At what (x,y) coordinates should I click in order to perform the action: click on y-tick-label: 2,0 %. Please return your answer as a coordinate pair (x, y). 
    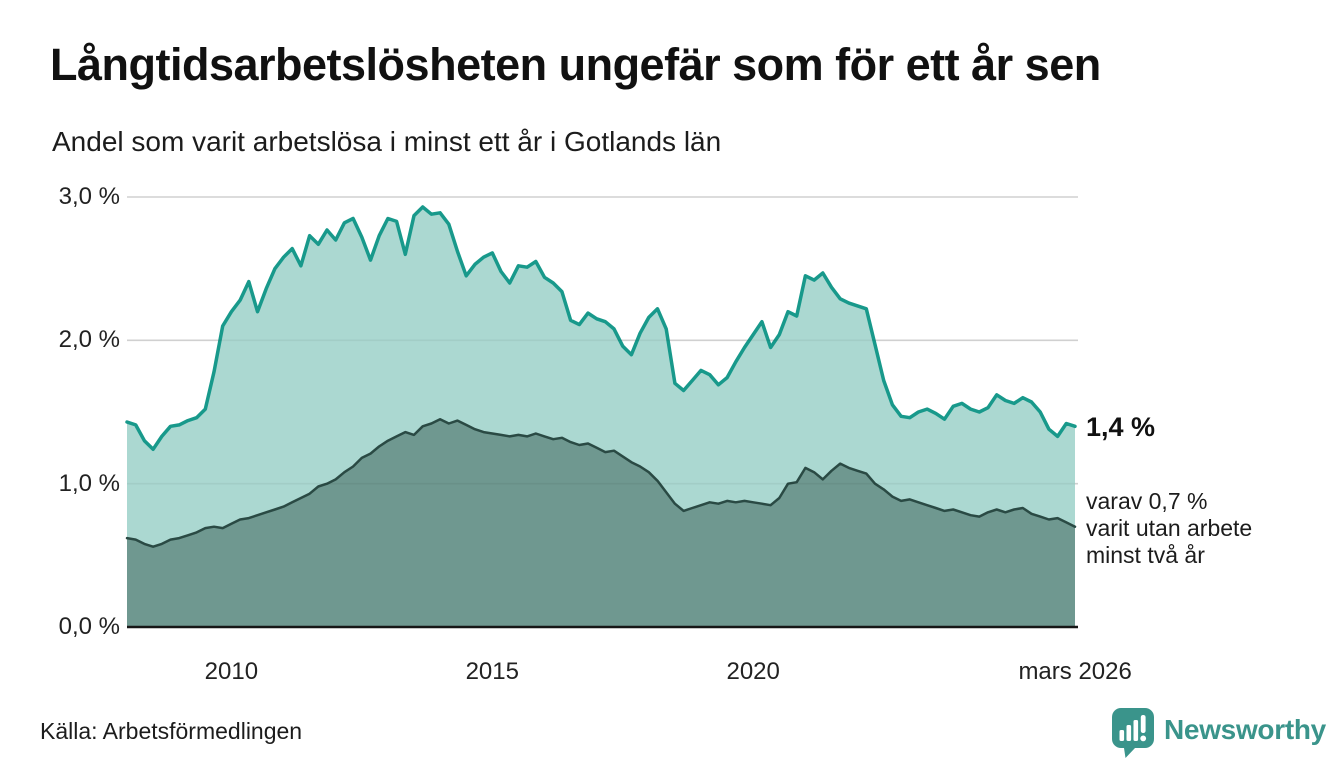
    Looking at the image, I should click on (89, 340).